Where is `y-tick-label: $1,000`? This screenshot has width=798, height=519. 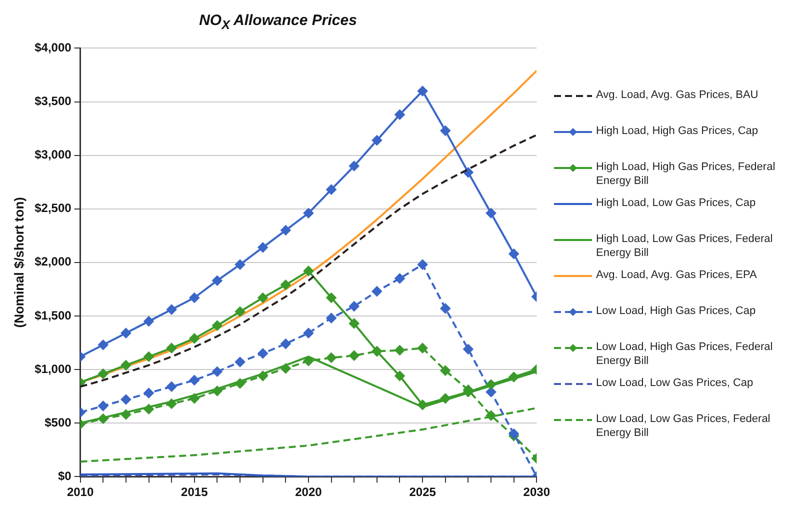 y-tick-label: $1,000 is located at coordinates (53, 369).